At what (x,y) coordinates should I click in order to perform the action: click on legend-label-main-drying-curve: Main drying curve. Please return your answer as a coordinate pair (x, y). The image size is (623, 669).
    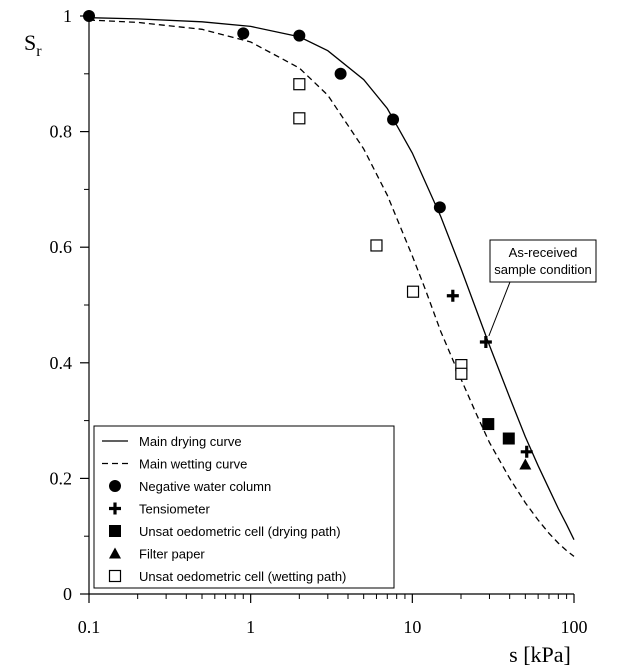
    Looking at the image, I should click on (190, 441).